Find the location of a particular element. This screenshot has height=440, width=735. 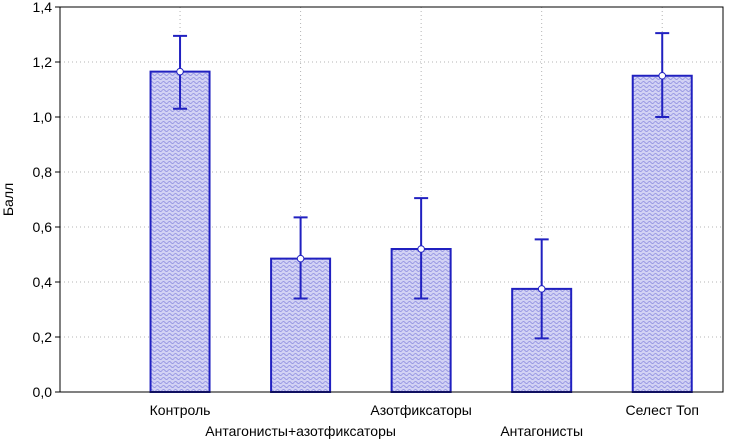

category-label-3: Азотфиксаторы is located at coordinates (420, 410).